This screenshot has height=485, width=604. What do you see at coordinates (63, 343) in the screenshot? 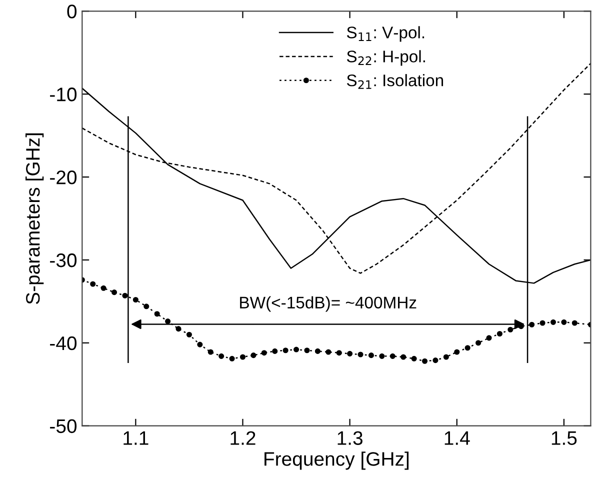
I see `y-tick-label: -40` at bounding box center [63, 343].